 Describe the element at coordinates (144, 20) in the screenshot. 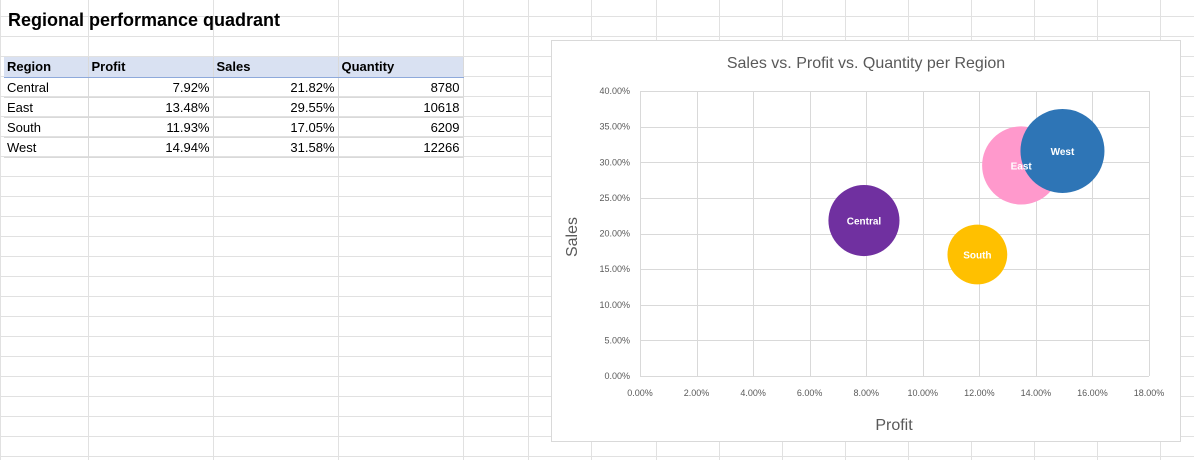

I see `sheet-title: Regional performance quadrant` at that location.